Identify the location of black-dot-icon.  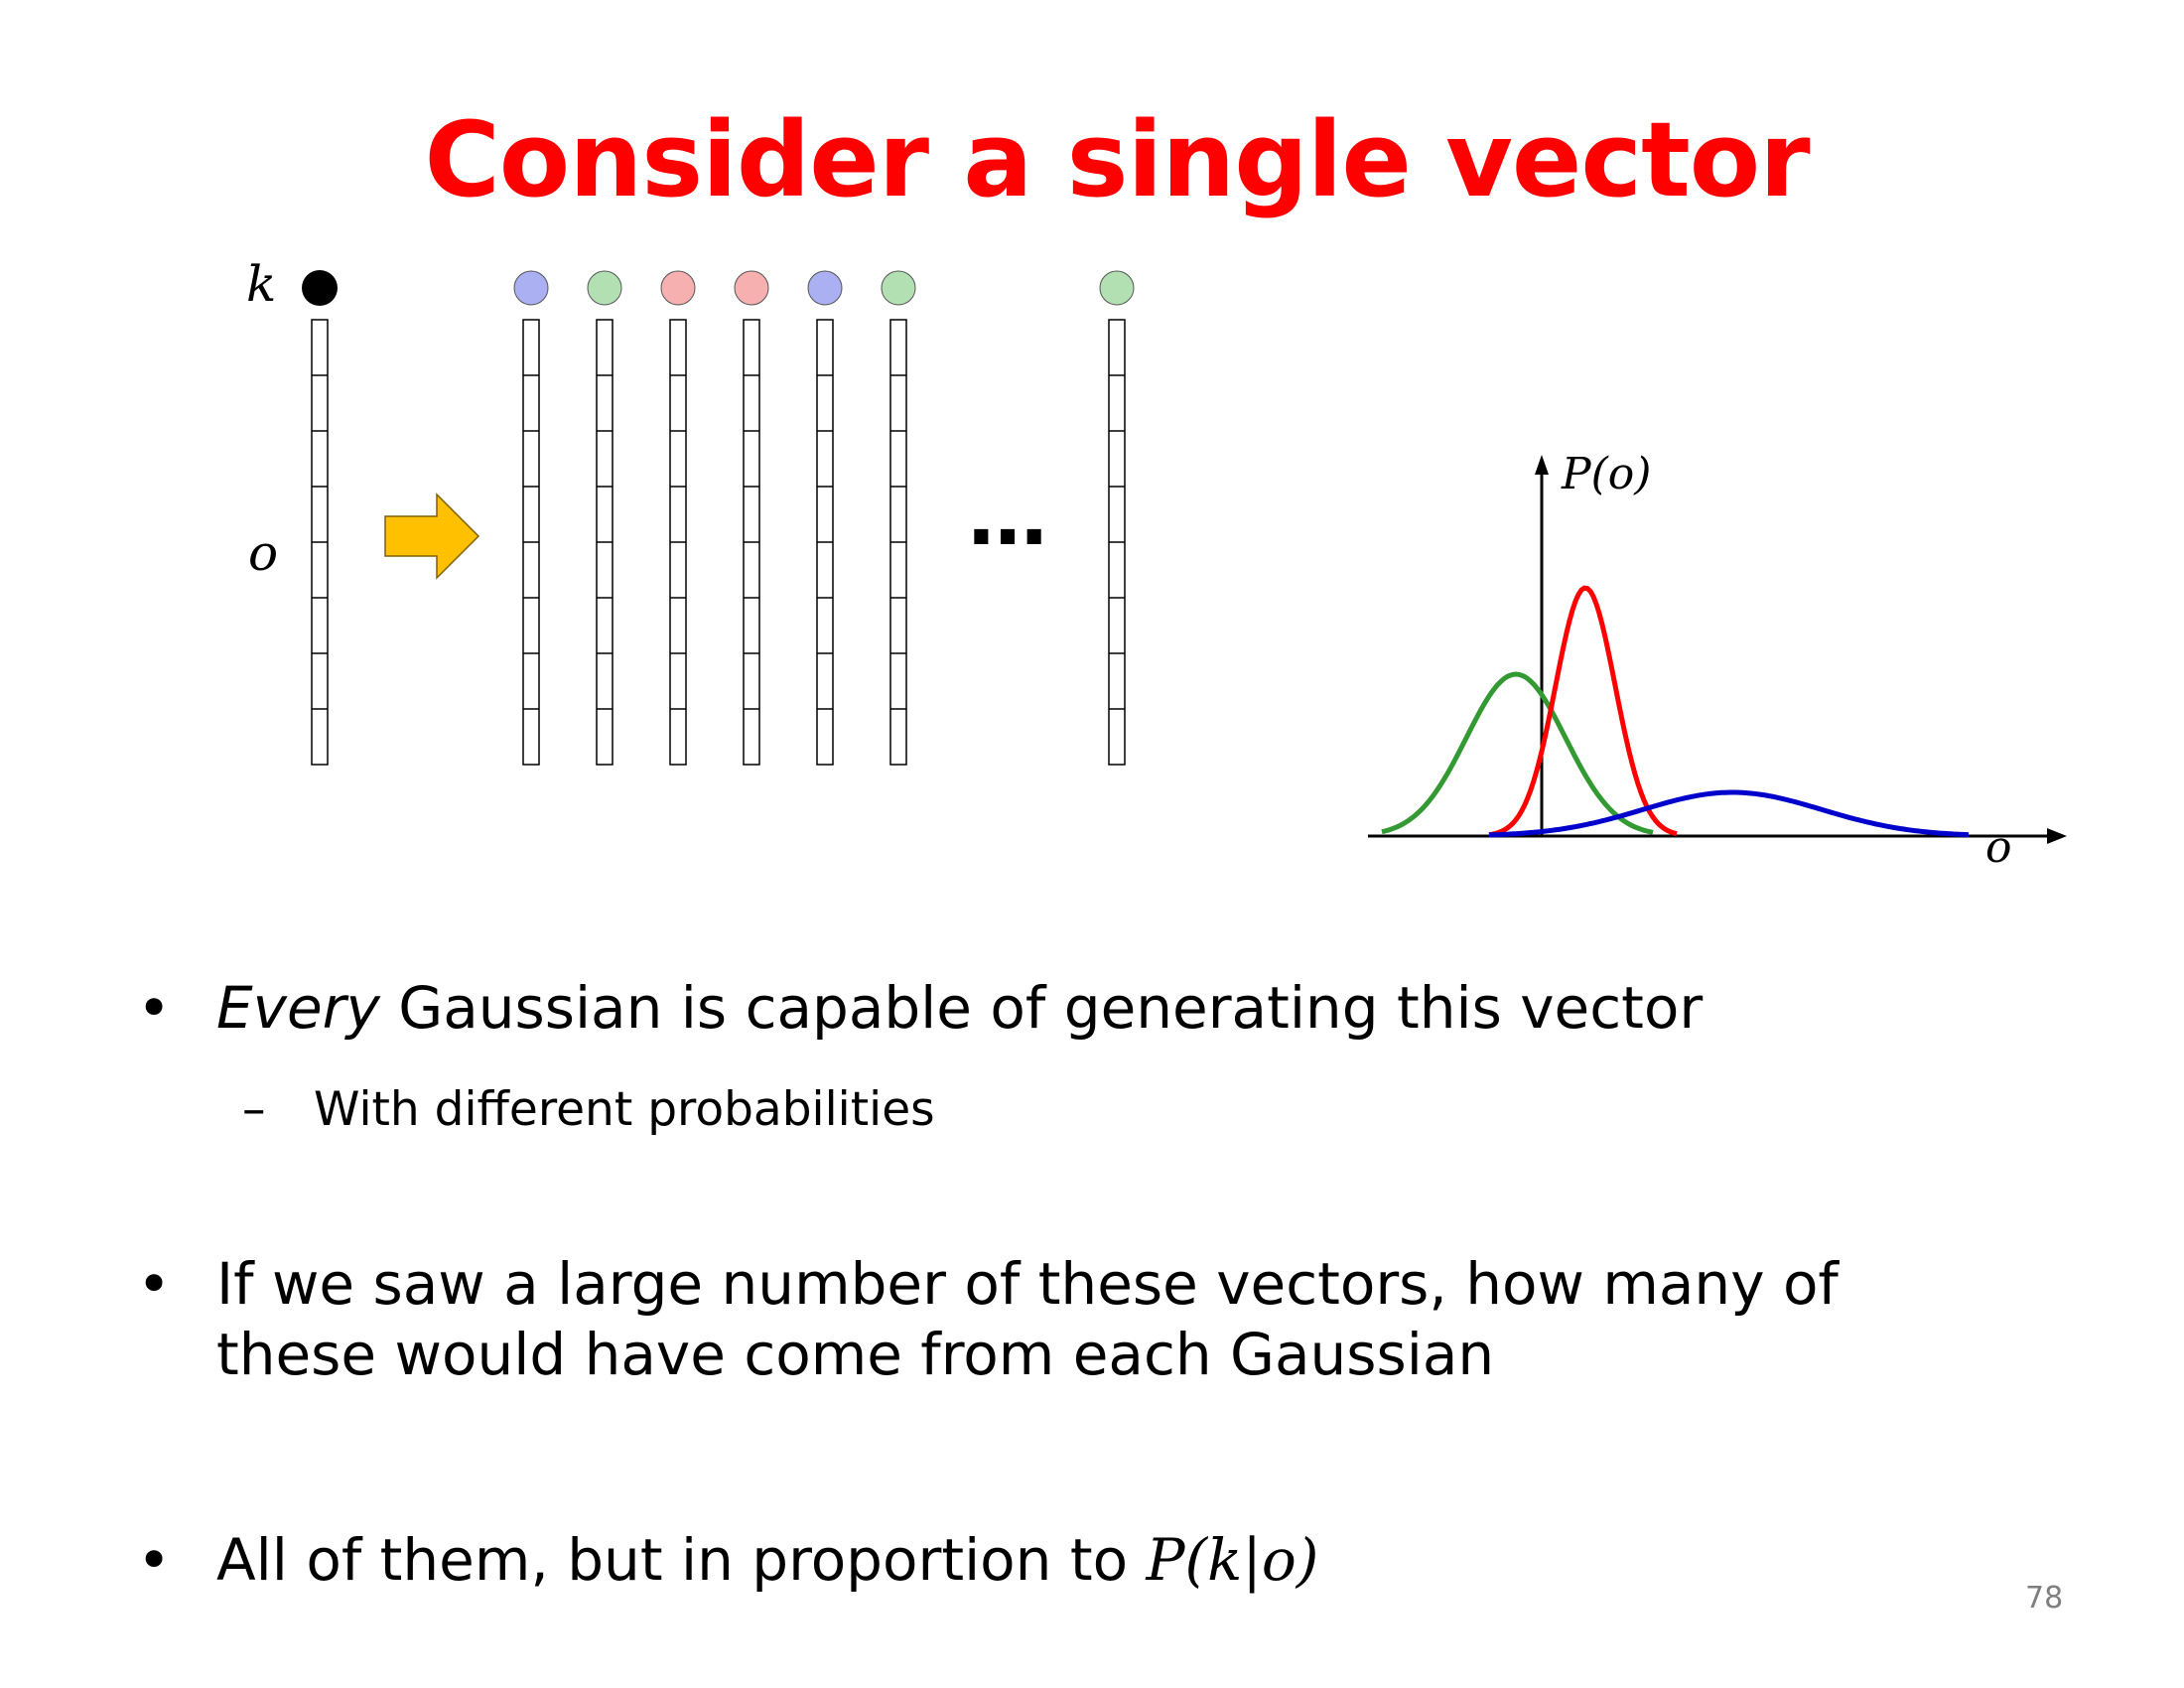
(320, 288).